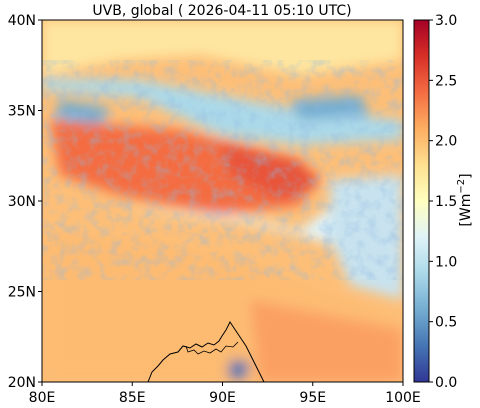  What do you see at coordinates (22, 112) in the screenshot?
I see `y-tick-label: 35N` at bounding box center [22, 112].